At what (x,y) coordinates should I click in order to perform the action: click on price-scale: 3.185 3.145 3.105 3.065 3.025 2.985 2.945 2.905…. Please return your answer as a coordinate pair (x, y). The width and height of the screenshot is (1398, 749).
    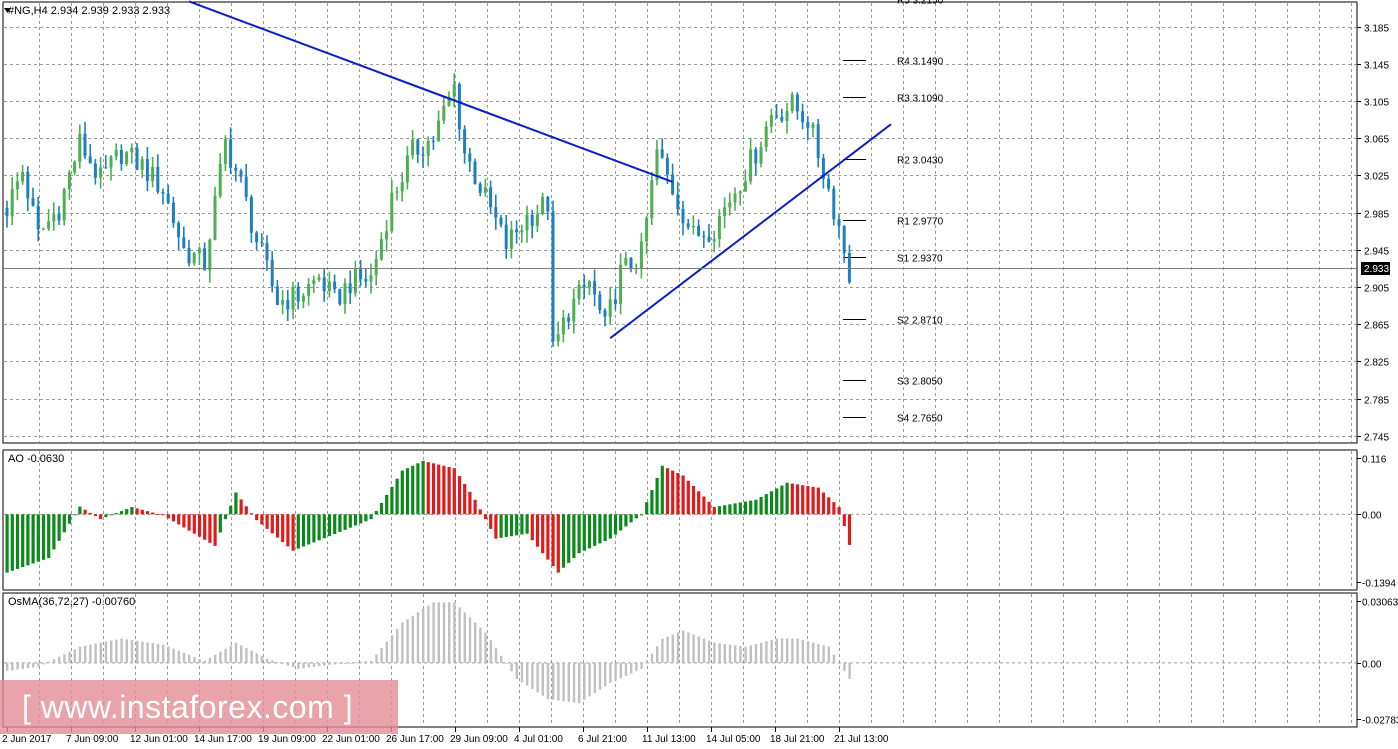
    Looking at the image, I should click on (1373, 234).